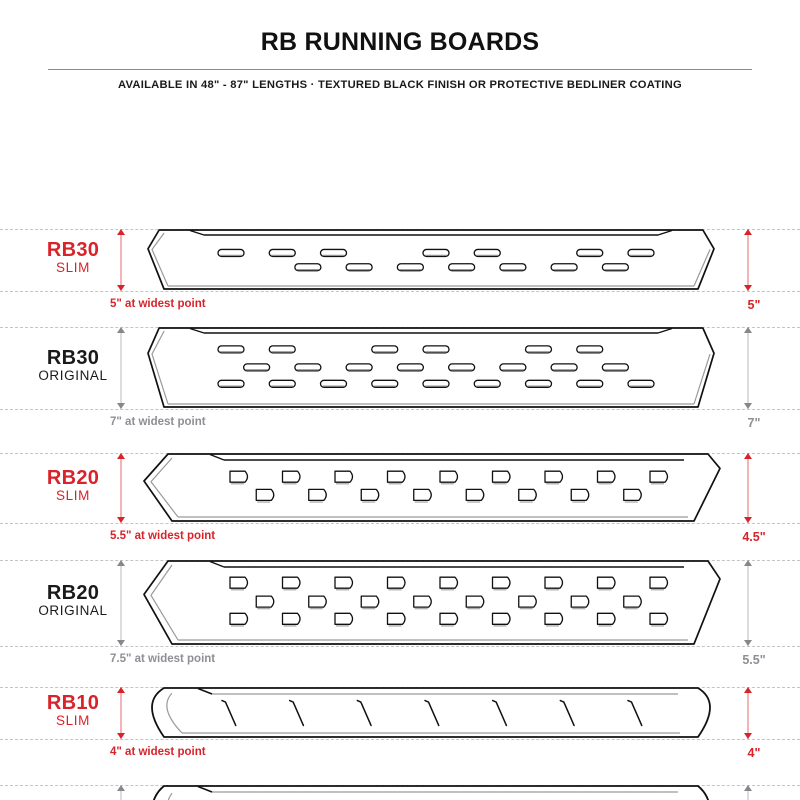 This screenshot has height=800, width=800. What do you see at coordinates (754, 305) in the screenshot?
I see `board-height-label: 5"` at bounding box center [754, 305].